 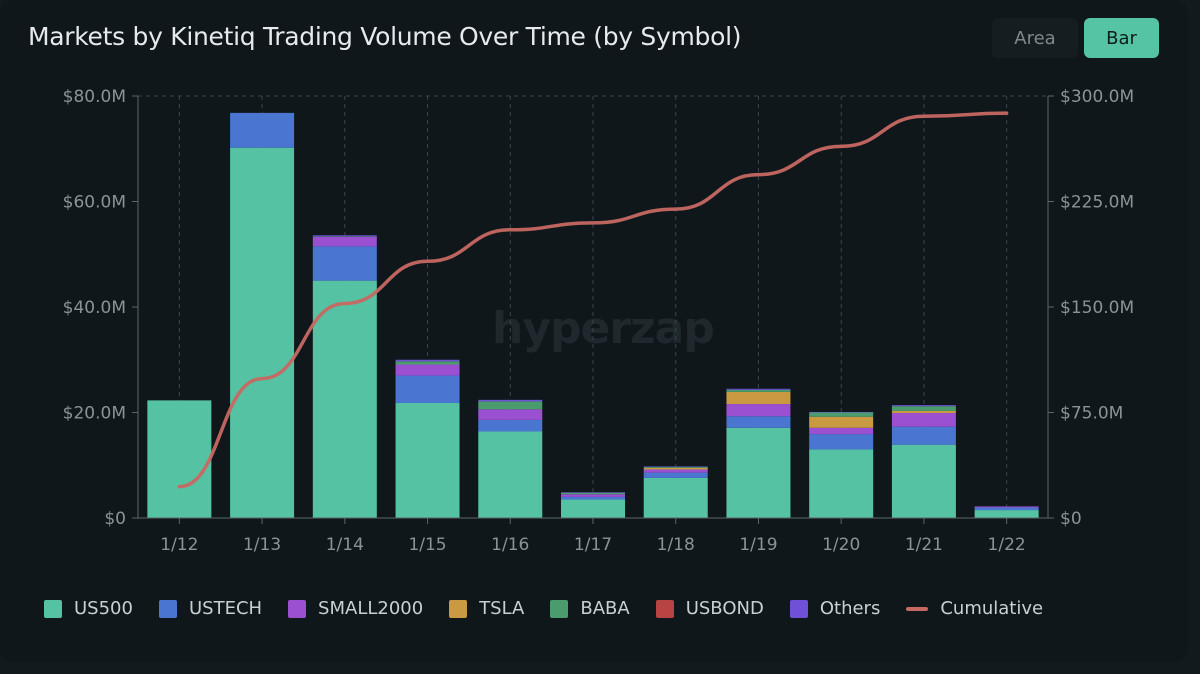 I want to click on y-tick-label: $40.0M, so click(x=94, y=308).